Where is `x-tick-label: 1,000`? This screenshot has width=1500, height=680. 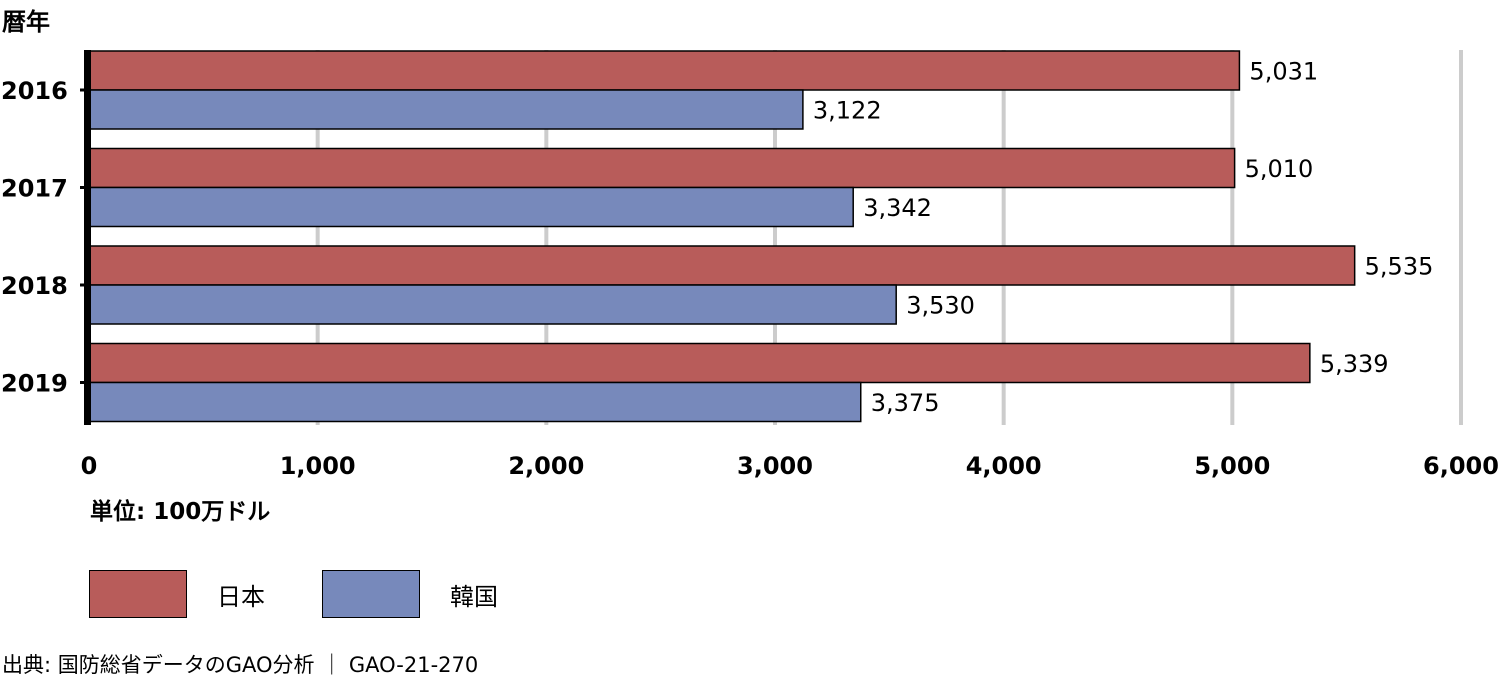 x-tick-label: 1,000 is located at coordinates (318, 466).